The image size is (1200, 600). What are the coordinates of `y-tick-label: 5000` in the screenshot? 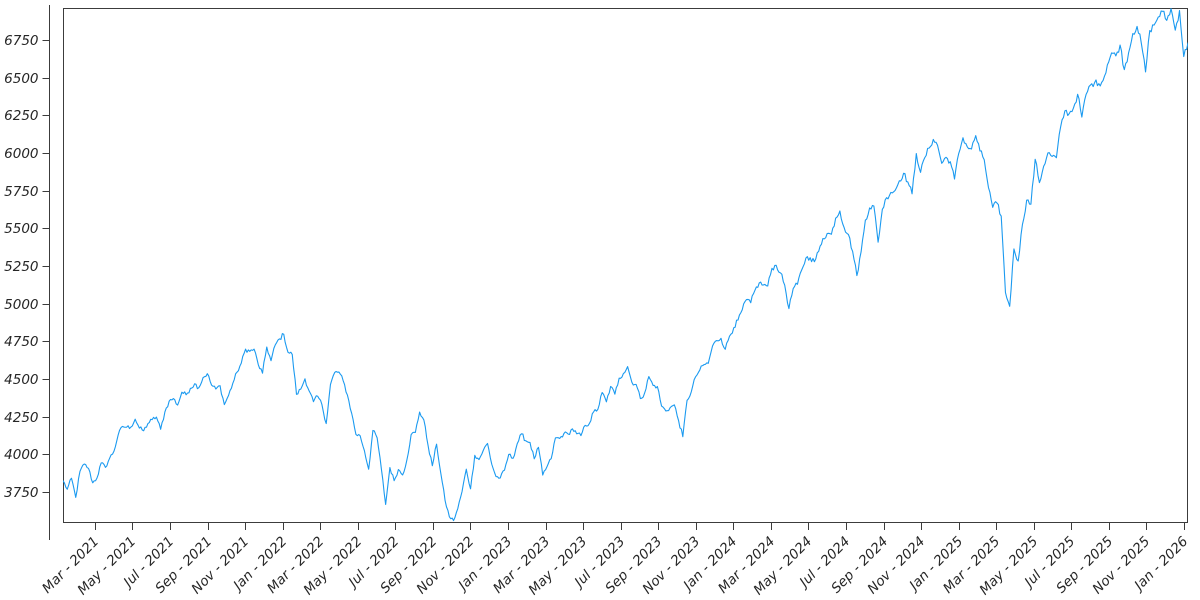 It's located at (21, 305).